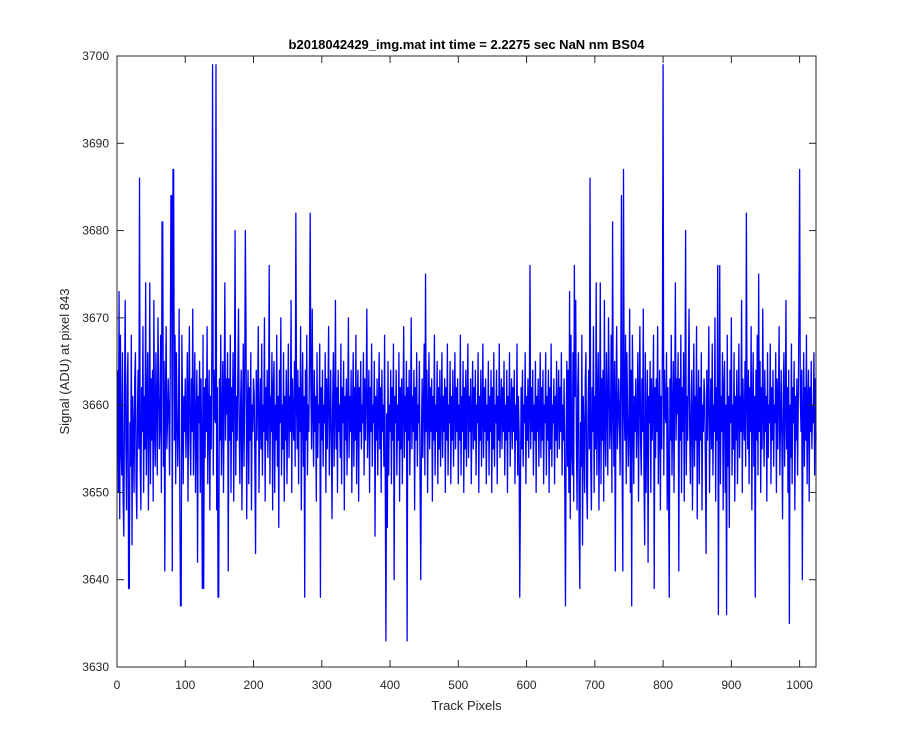  Describe the element at coordinates (595, 685) in the screenshot. I see `x-tick-label: 700` at that location.